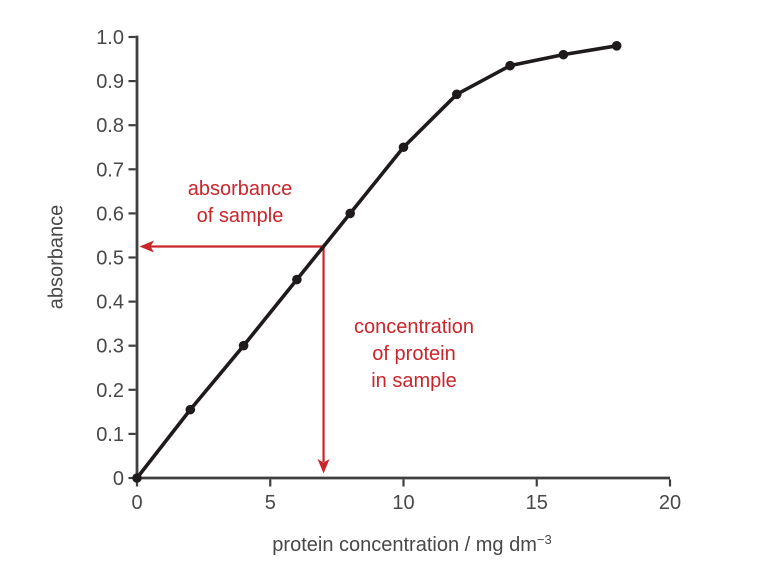 The width and height of the screenshot is (774, 584). What do you see at coordinates (110, 82) in the screenshot?
I see `y-tick-label: 0.9` at bounding box center [110, 82].